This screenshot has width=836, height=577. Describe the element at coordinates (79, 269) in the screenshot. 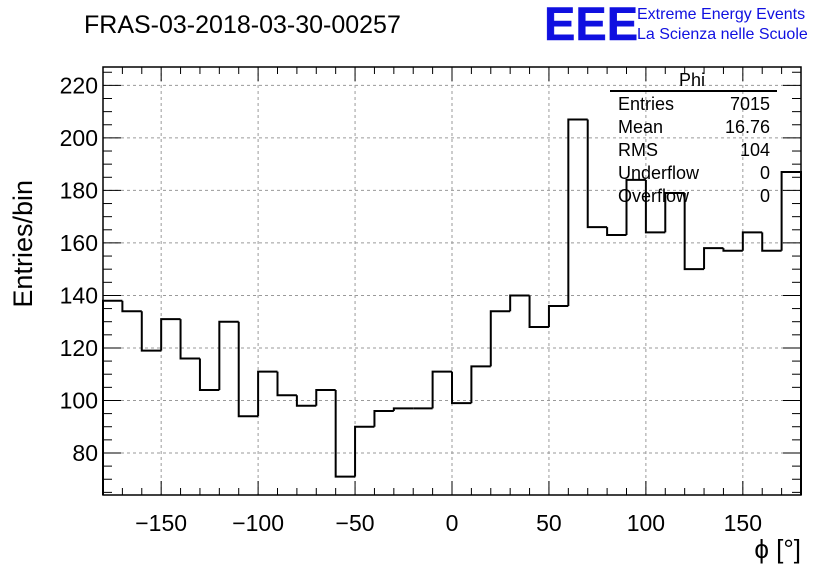

I see `y-tick-labels: 80 100 120 140 160 180 200 220` at that location.